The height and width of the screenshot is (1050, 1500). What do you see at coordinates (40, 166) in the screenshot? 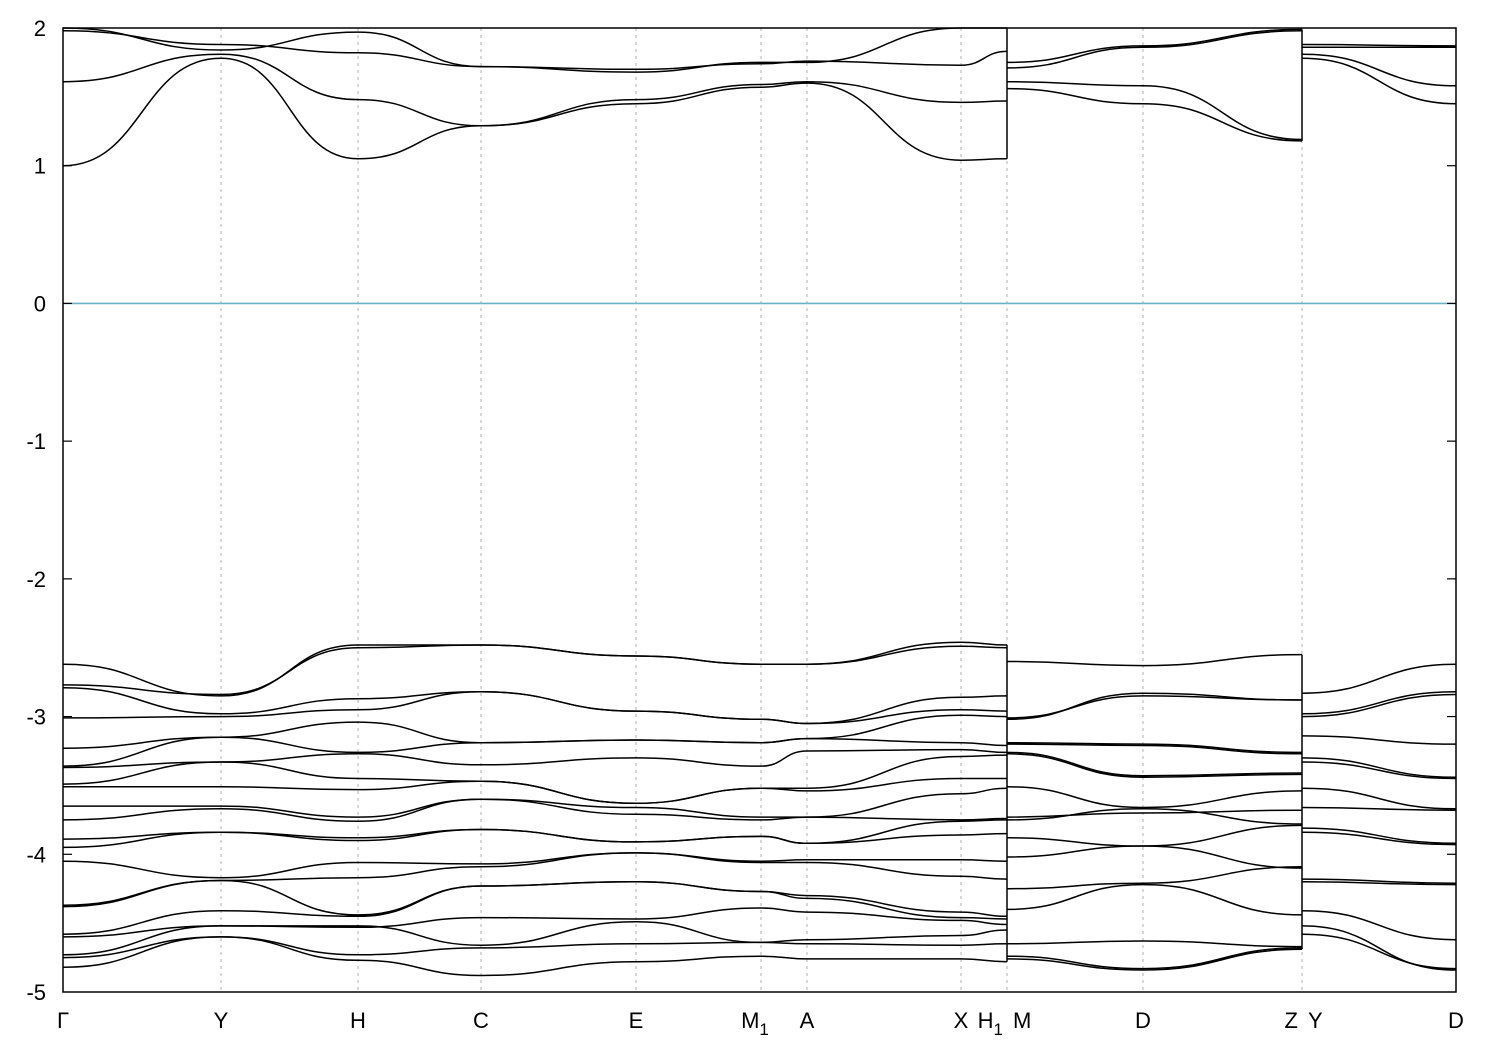
I see `y-tick-label-1: 1` at bounding box center [40, 166].